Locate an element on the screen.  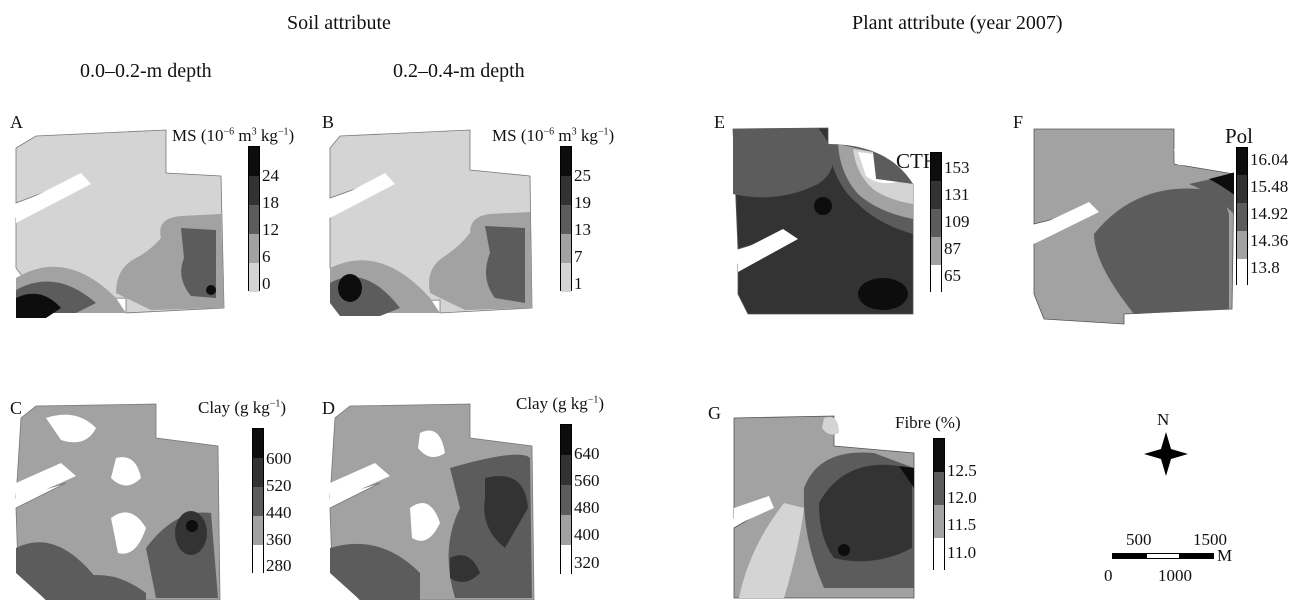
panel-label-d: D is located at coordinates (328, 408).